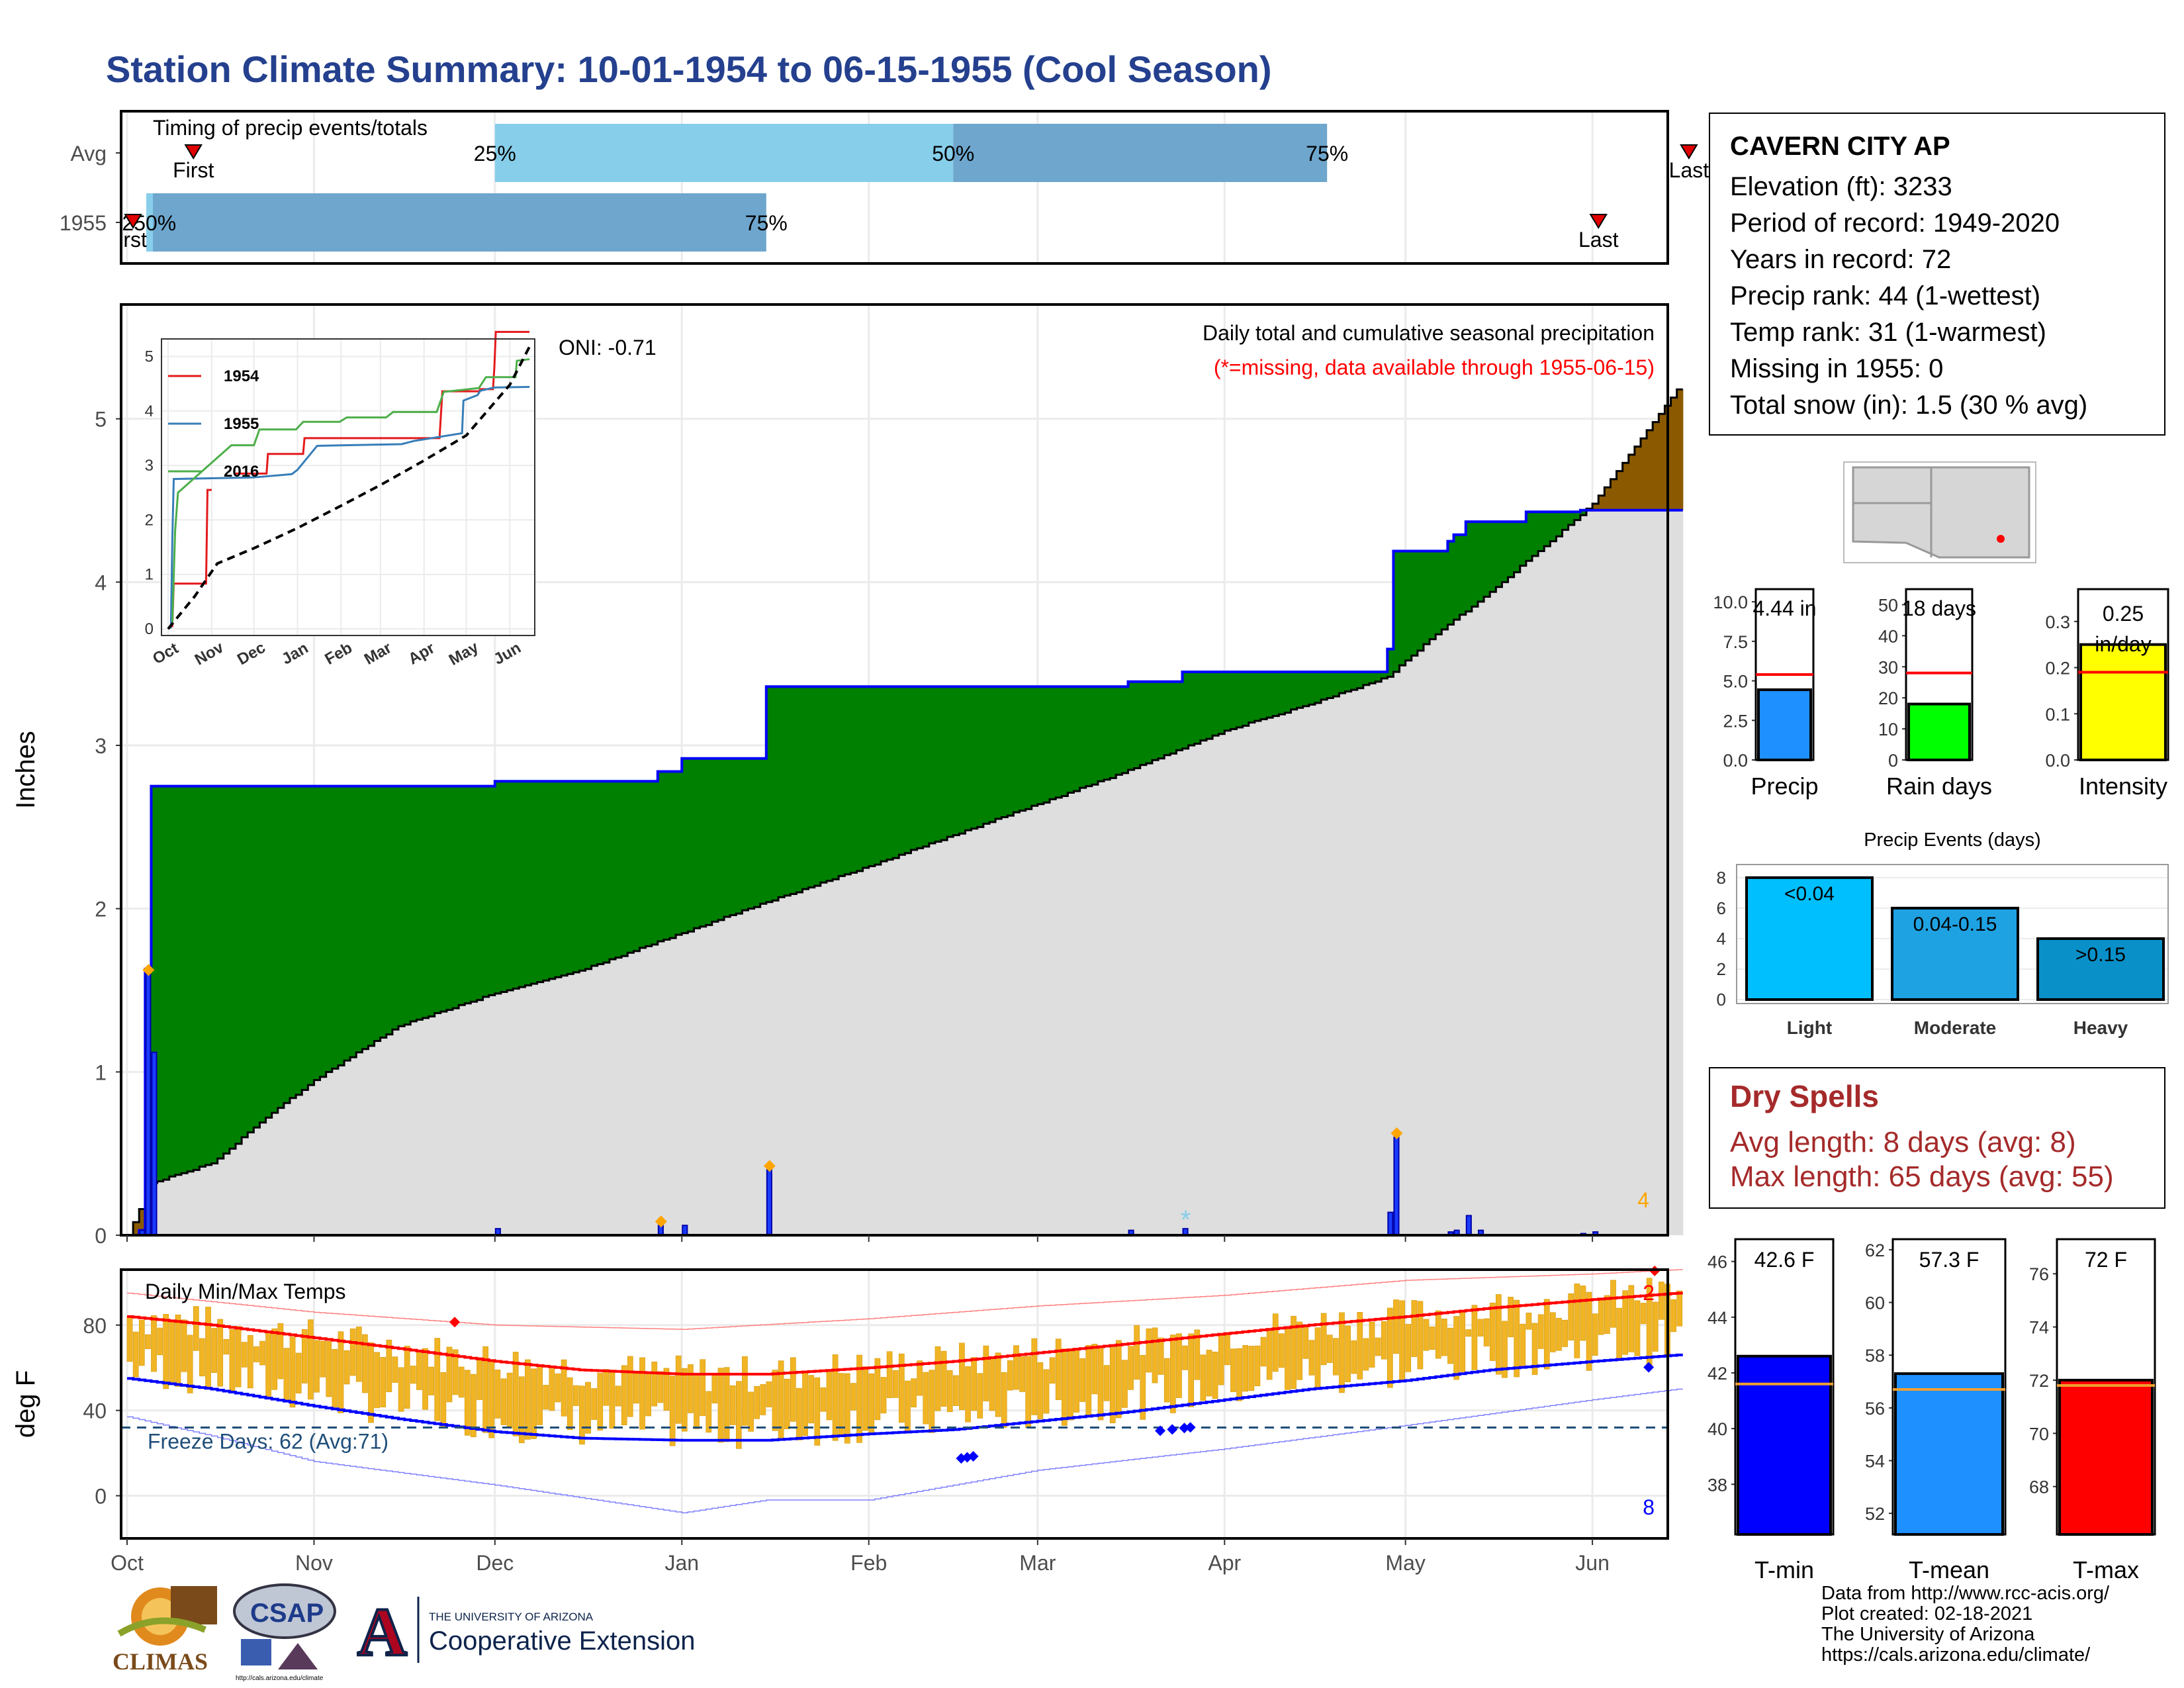 This screenshot has width=2184, height=1688. What do you see at coordinates (1721, 908) in the screenshot?
I see `events-ytick-label: 6` at bounding box center [1721, 908].